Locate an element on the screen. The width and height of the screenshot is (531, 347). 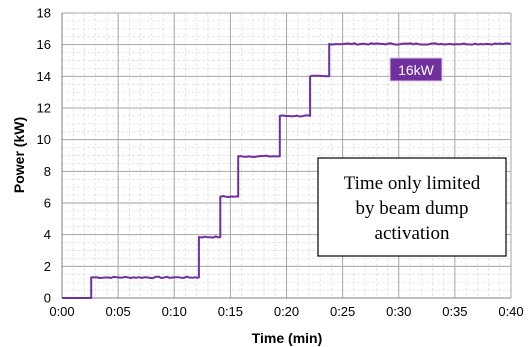
y-tick-label: 2 is located at coordinates (47, 266).